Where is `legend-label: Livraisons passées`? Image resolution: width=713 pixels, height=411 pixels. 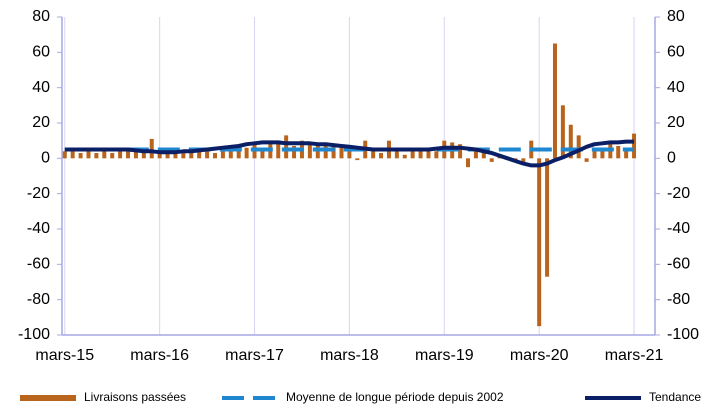
legend-label: Livraisons passées is located at coordinates (135, 397).